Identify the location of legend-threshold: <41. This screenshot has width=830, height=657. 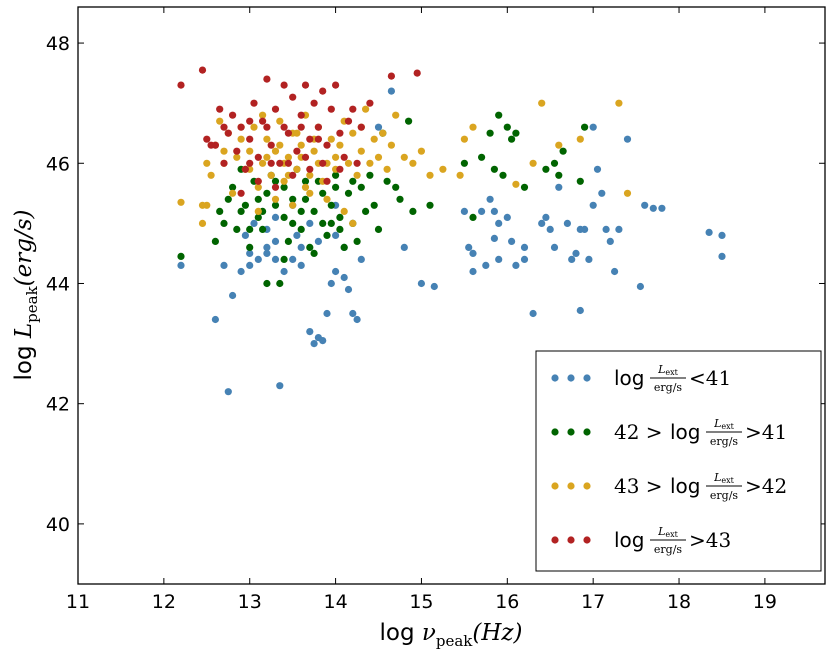
(710, 378).